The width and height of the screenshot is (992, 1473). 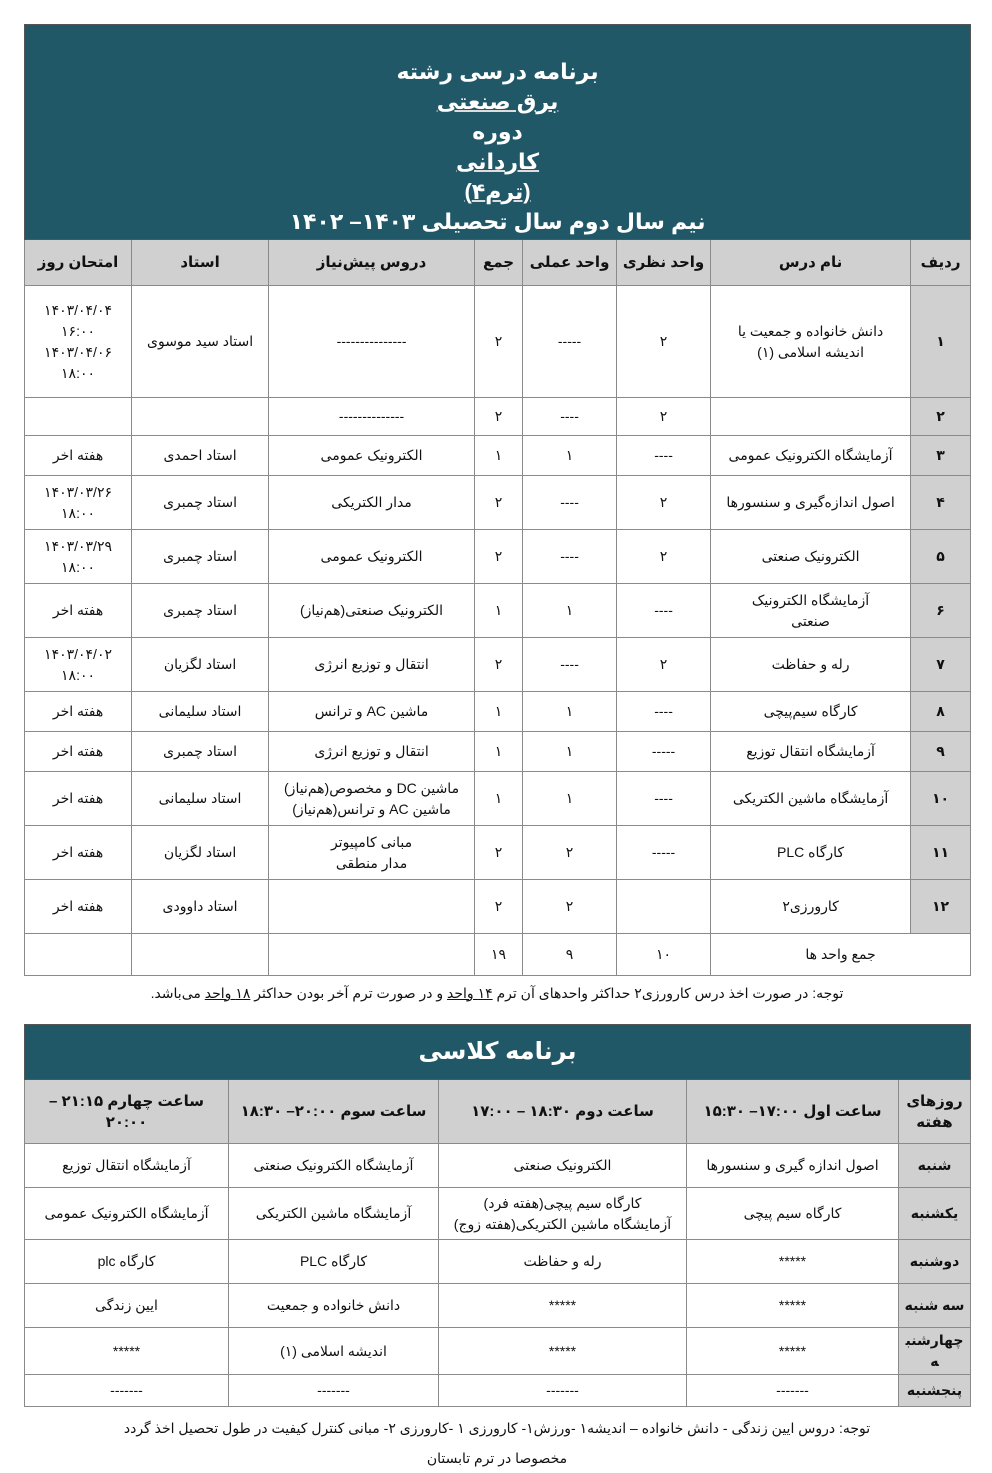 What do you see at coordinates (333, 1111) in the screenshot?
I see `column-header: ساعت سوم ۲۰:۰۰– ۱۸:۳۰` at bounding box center [333, 1111].